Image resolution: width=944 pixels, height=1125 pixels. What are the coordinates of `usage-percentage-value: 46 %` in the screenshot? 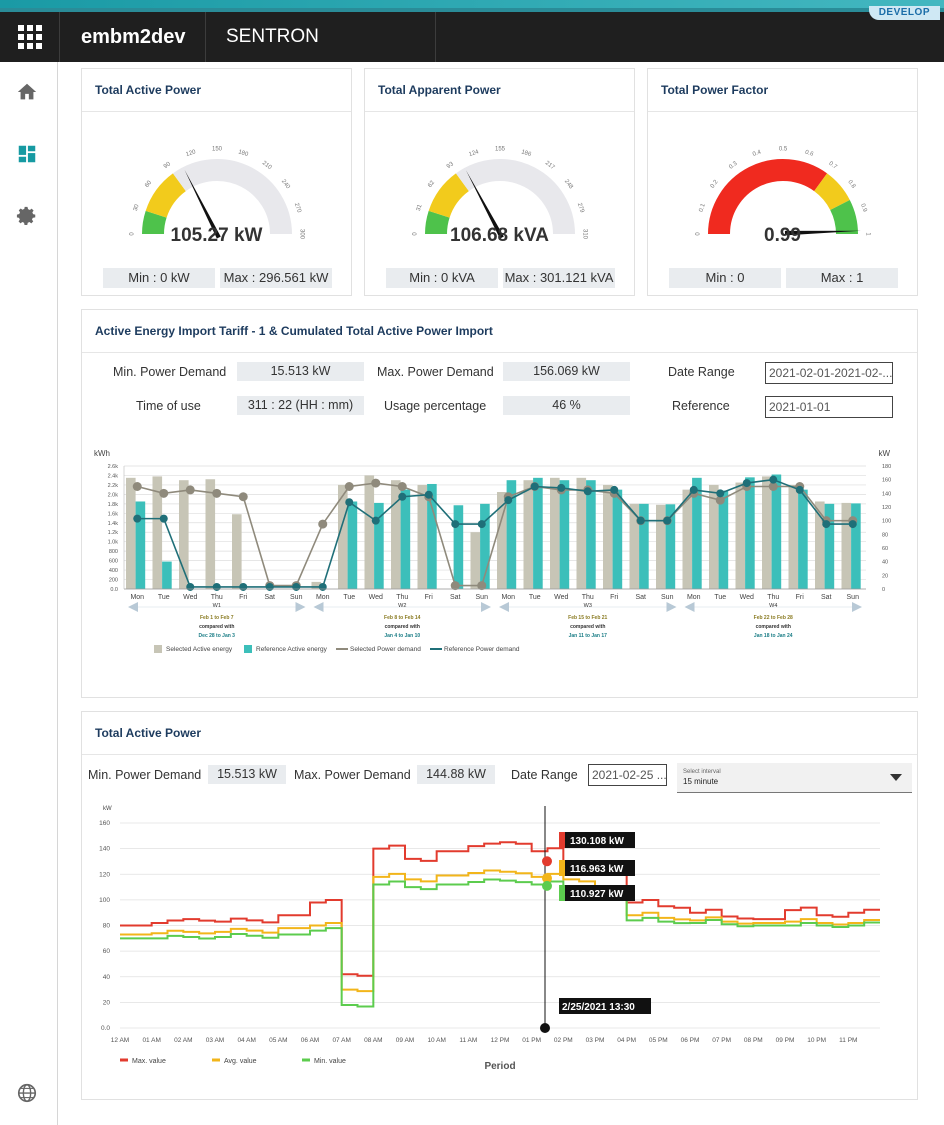 It's located at (566, 405).